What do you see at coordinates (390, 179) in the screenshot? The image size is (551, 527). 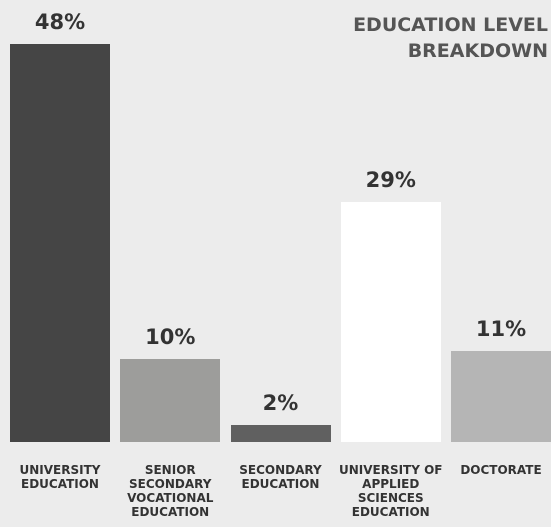 I see `value-label: 29%` at bounding box center [390, 179].